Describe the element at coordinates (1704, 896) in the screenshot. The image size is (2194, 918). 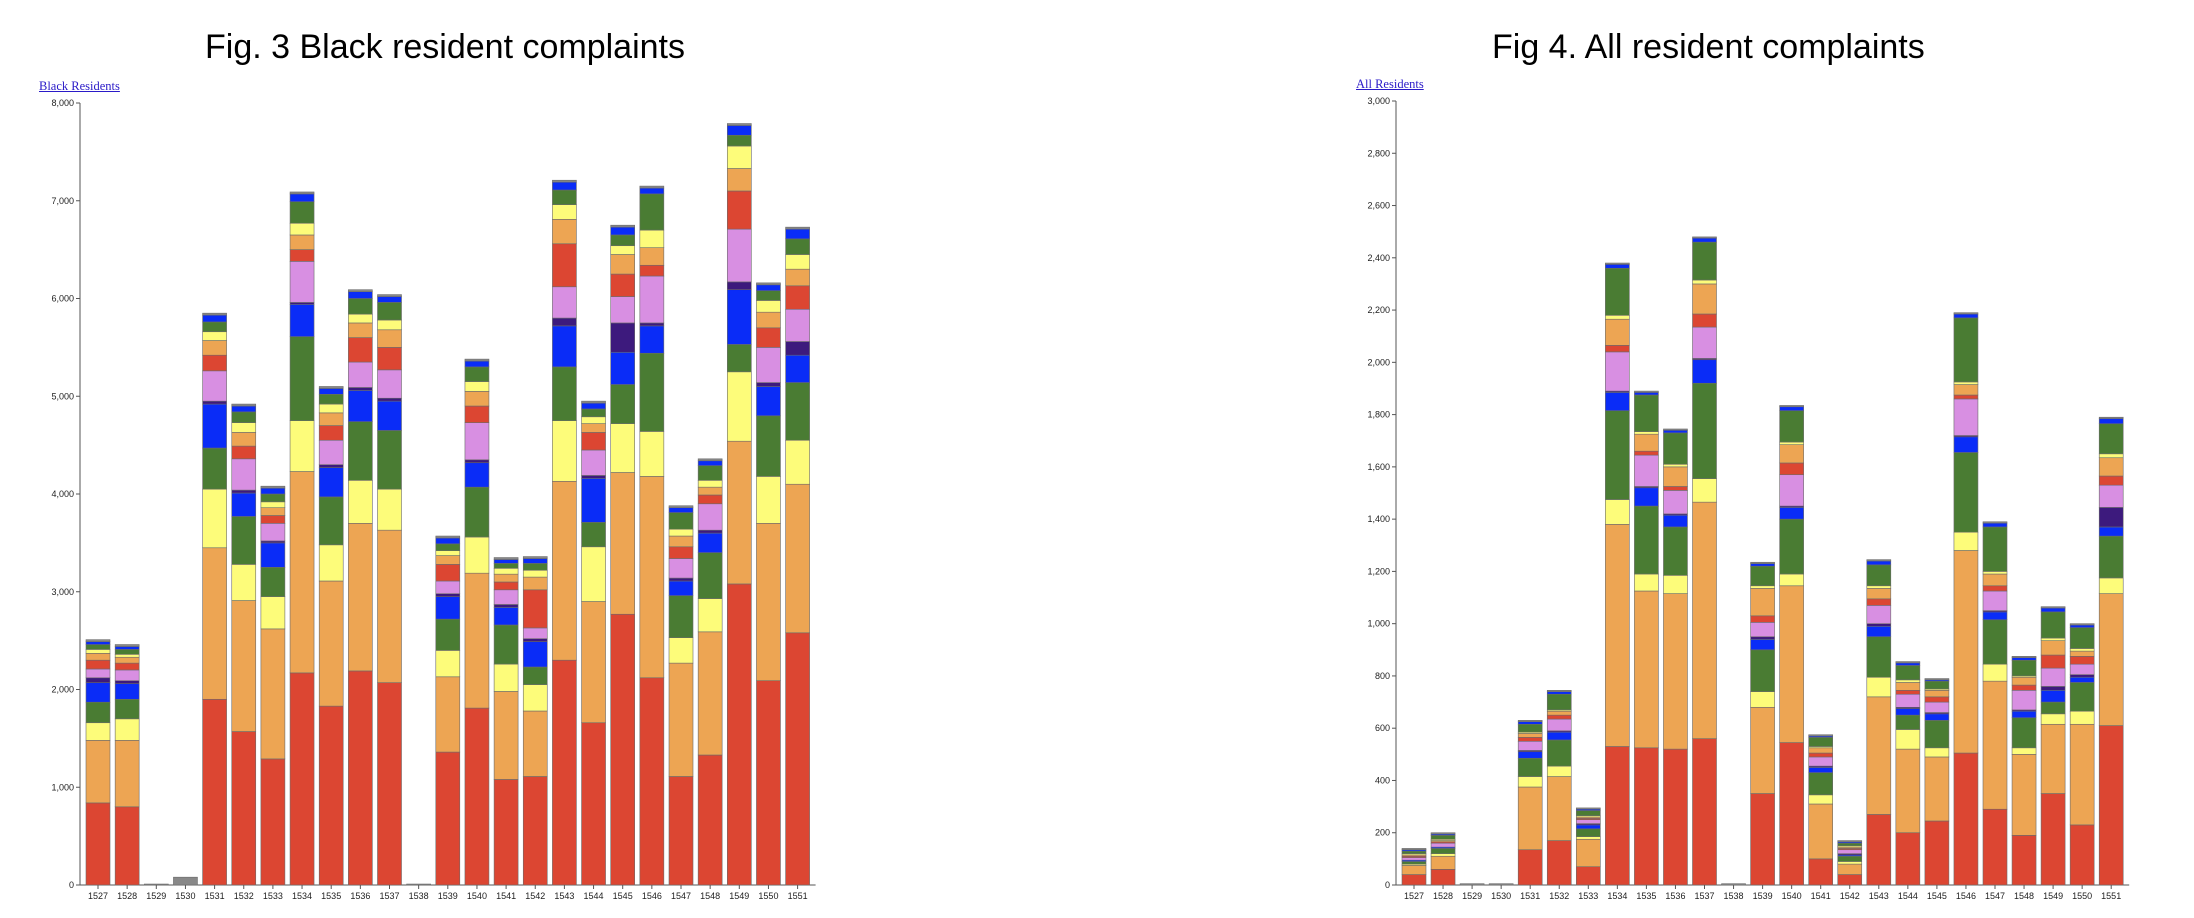
I see `x-tick-label: 1537` at that location.